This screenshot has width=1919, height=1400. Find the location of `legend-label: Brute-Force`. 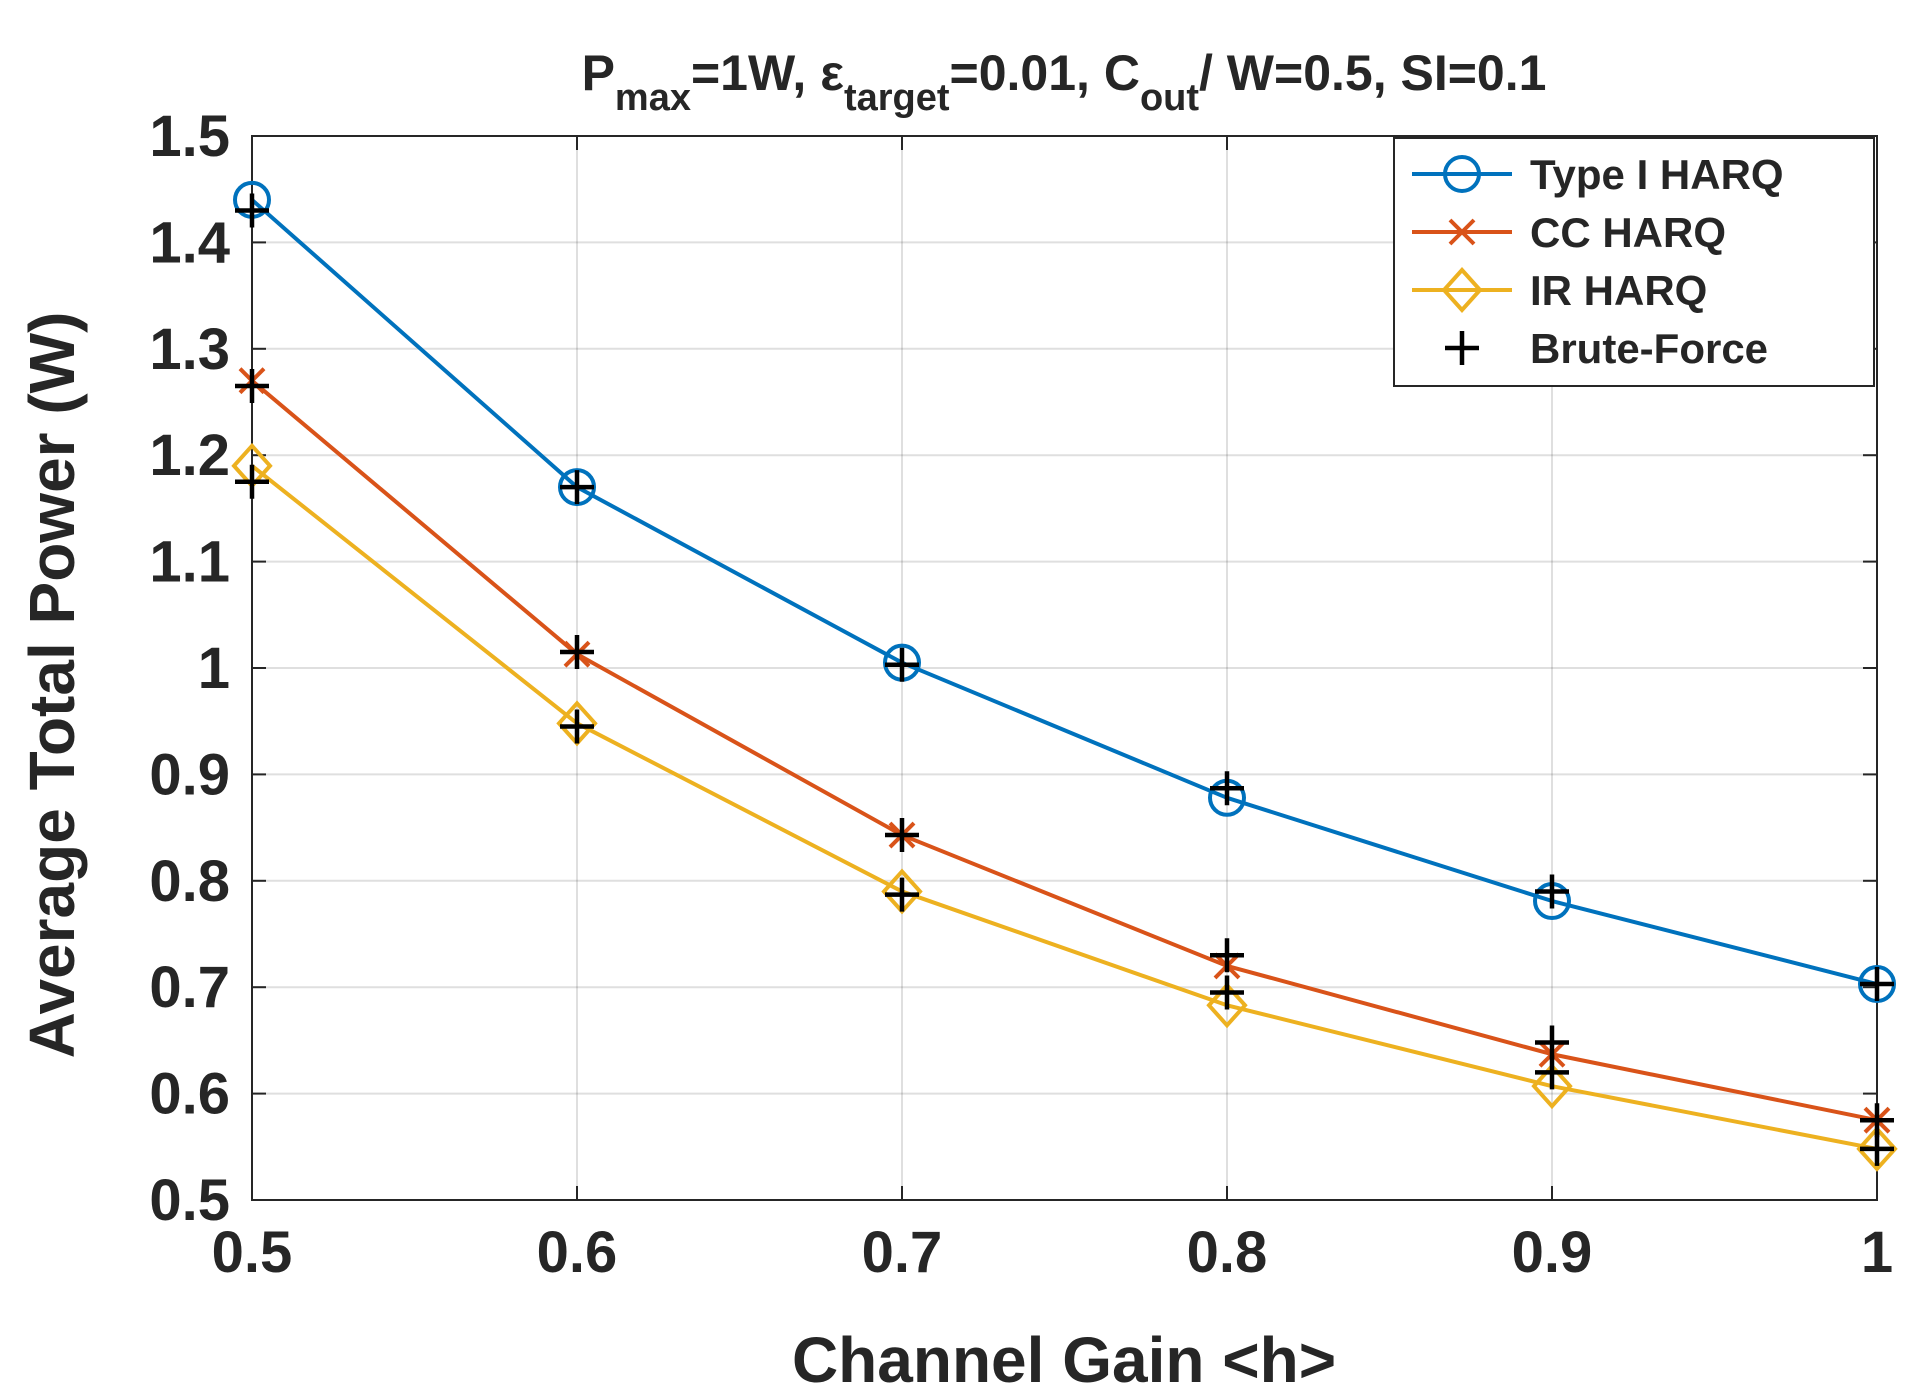

legend-label: Brute-Force is located at coordinates (1649, 348).